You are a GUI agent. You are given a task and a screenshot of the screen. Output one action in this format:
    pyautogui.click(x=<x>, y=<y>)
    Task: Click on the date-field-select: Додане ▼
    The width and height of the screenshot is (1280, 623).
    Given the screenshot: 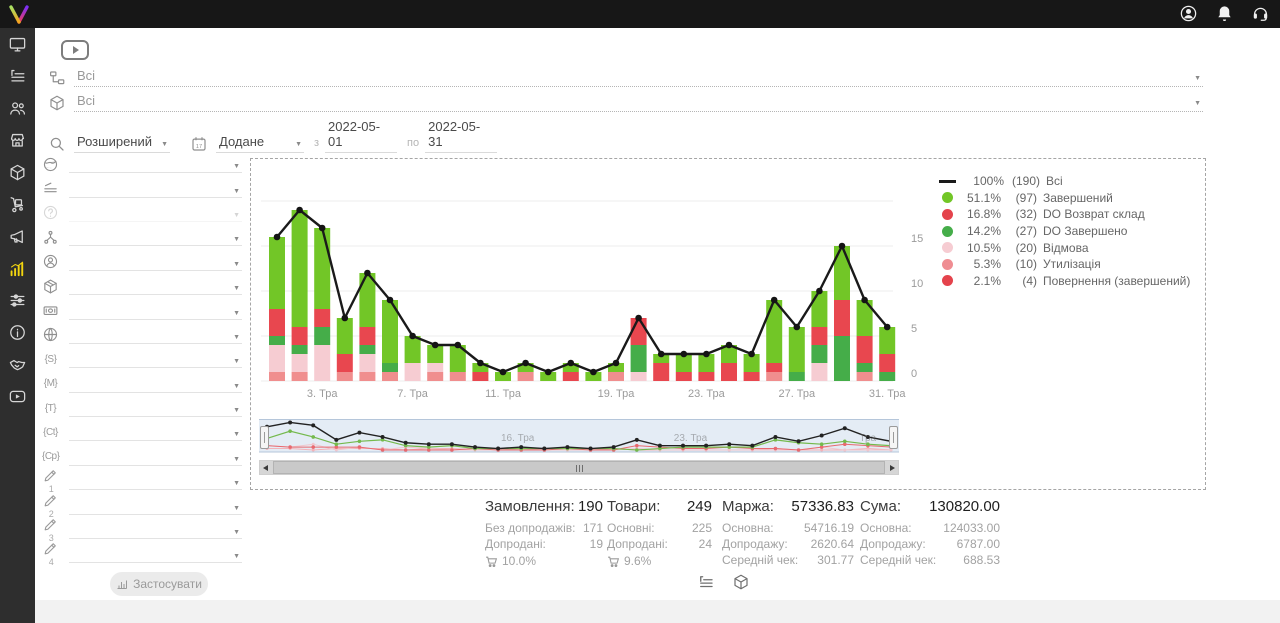 What is the action you would take?
    pyautogui.click(x=260, y=142)
    